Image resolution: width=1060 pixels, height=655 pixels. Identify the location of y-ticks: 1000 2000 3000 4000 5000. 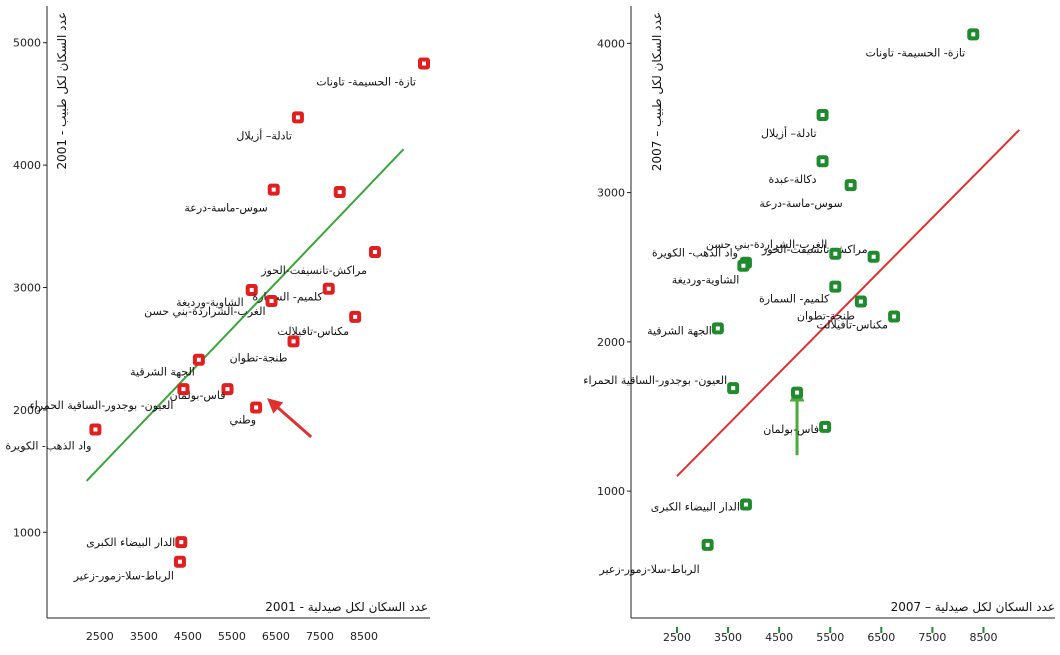
(30, 288).